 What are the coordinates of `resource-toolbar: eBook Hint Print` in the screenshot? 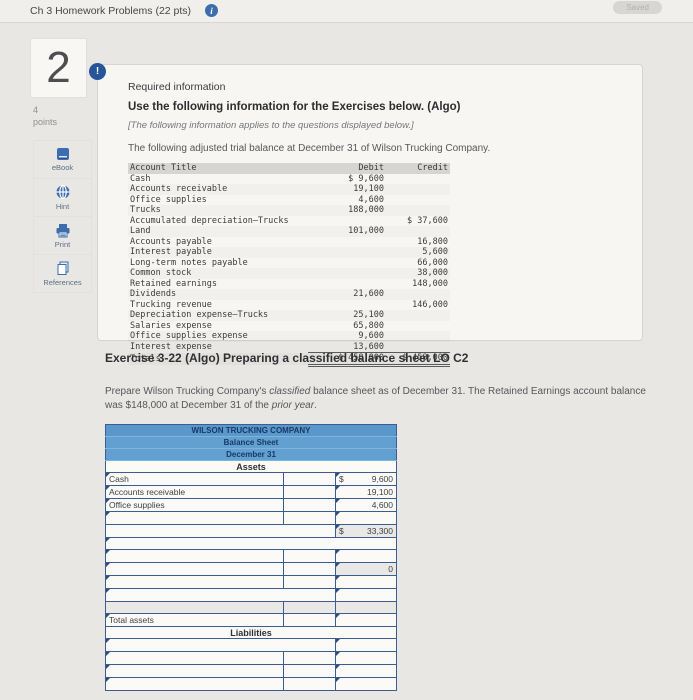 It's located at (62, 216).